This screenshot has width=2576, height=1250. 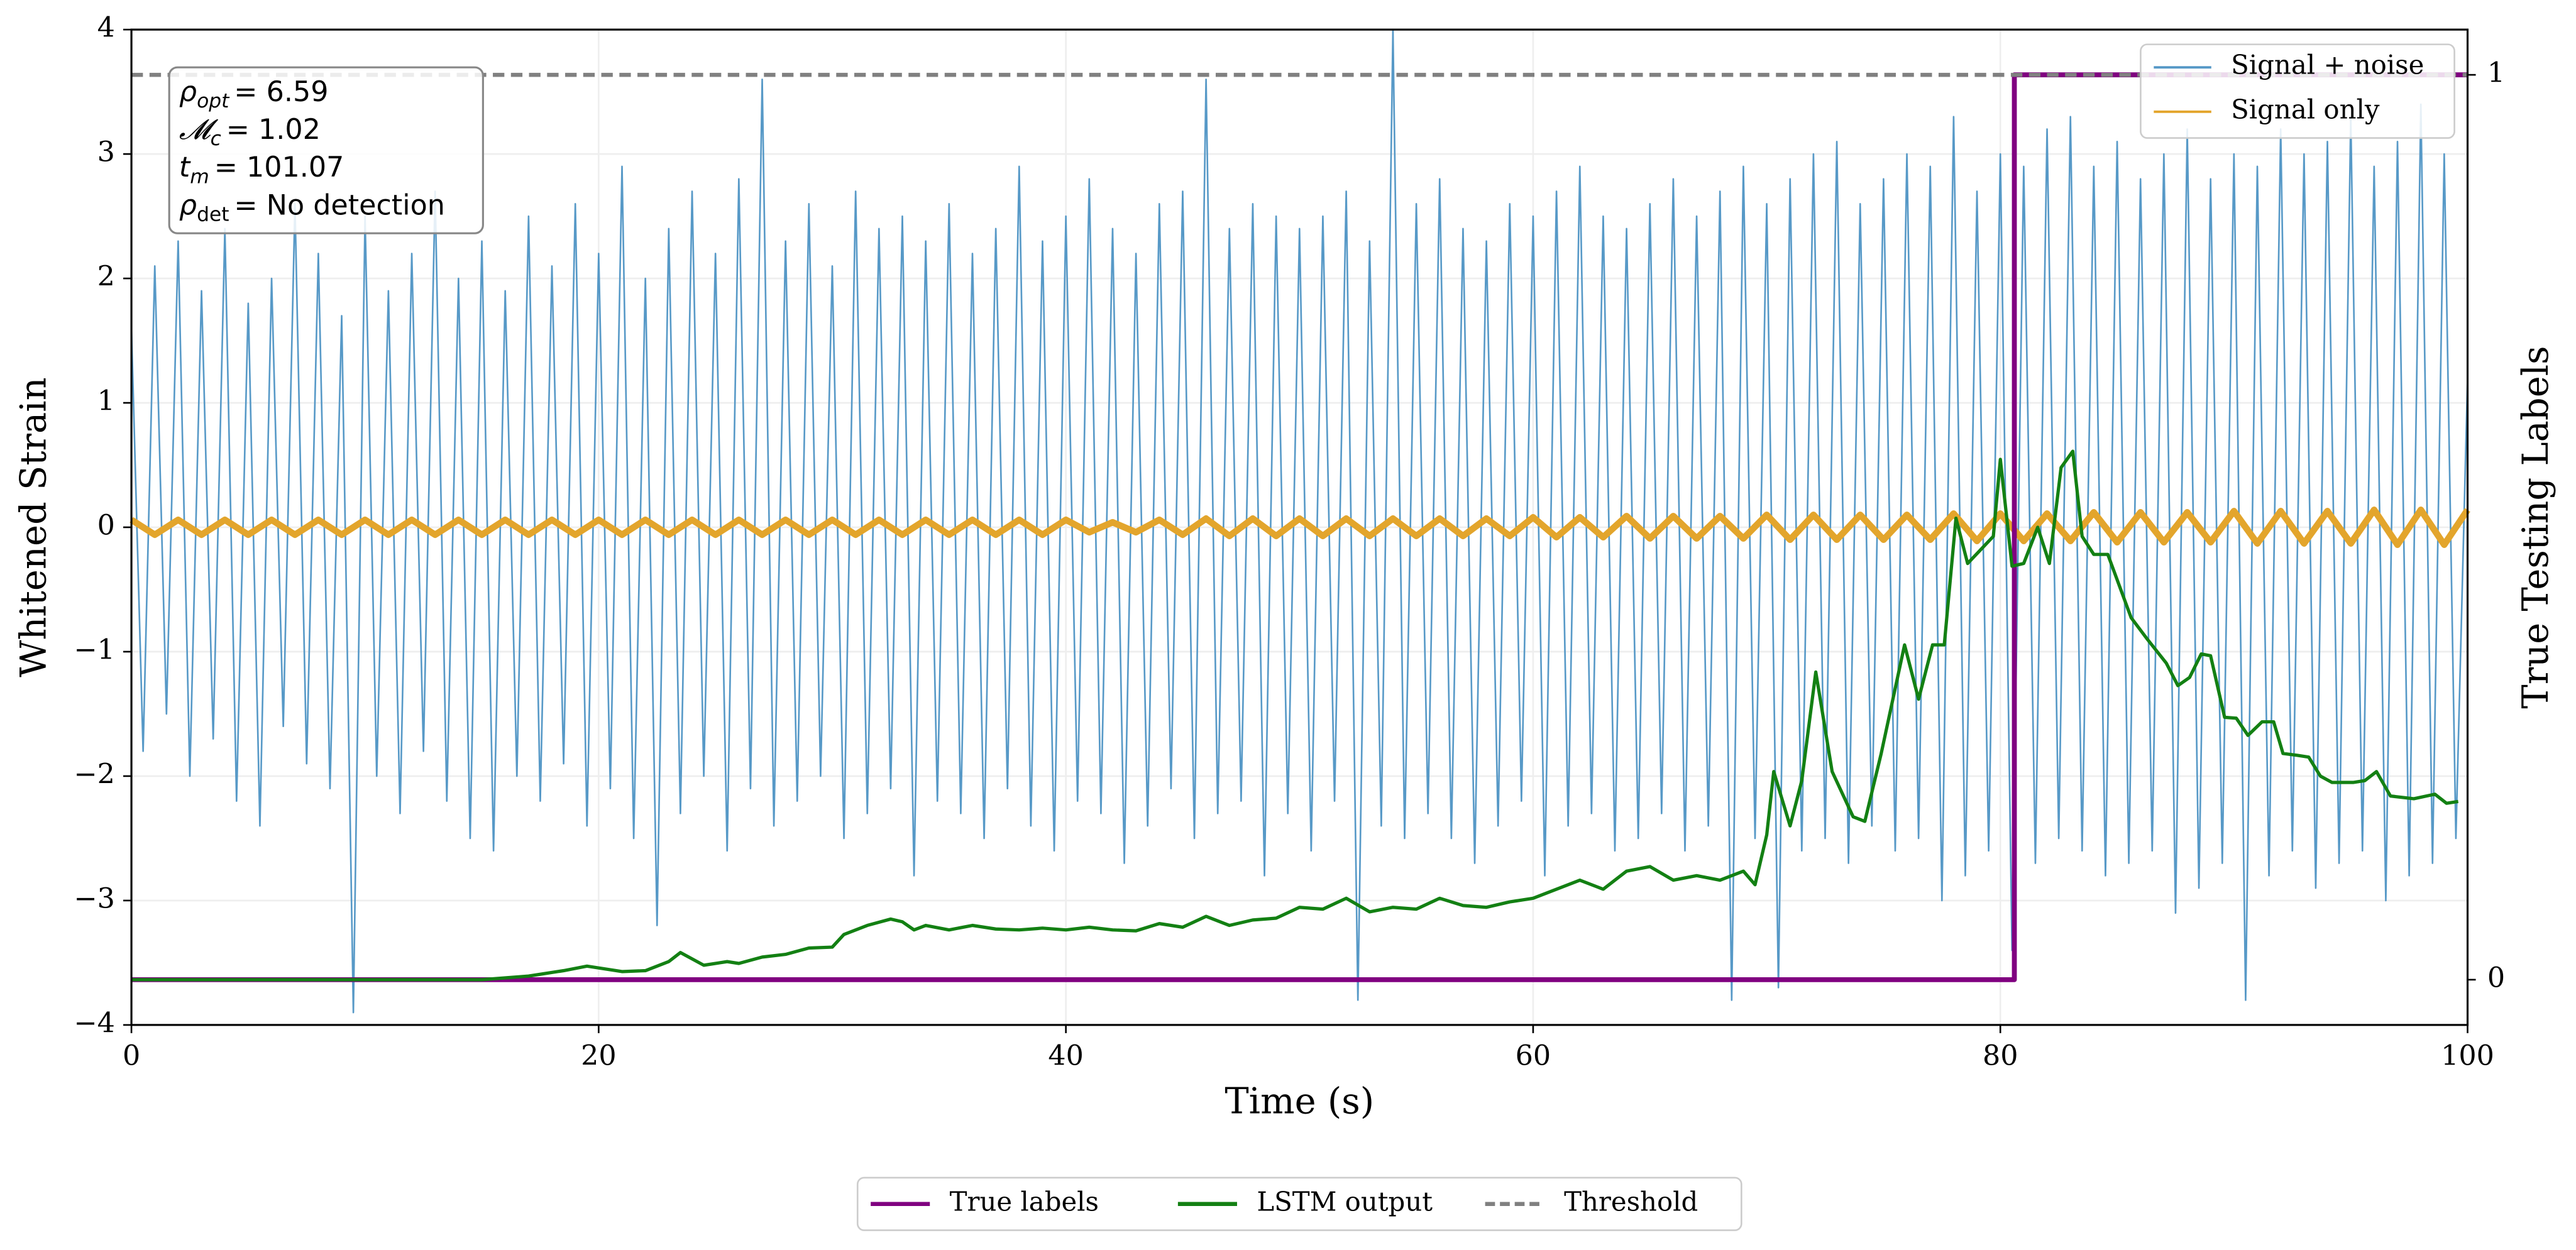 What do you see at coordinates (1533, 1056) in the screenshot?
I see `x-tick-label: 60` at bounding box center [1533, 1056].